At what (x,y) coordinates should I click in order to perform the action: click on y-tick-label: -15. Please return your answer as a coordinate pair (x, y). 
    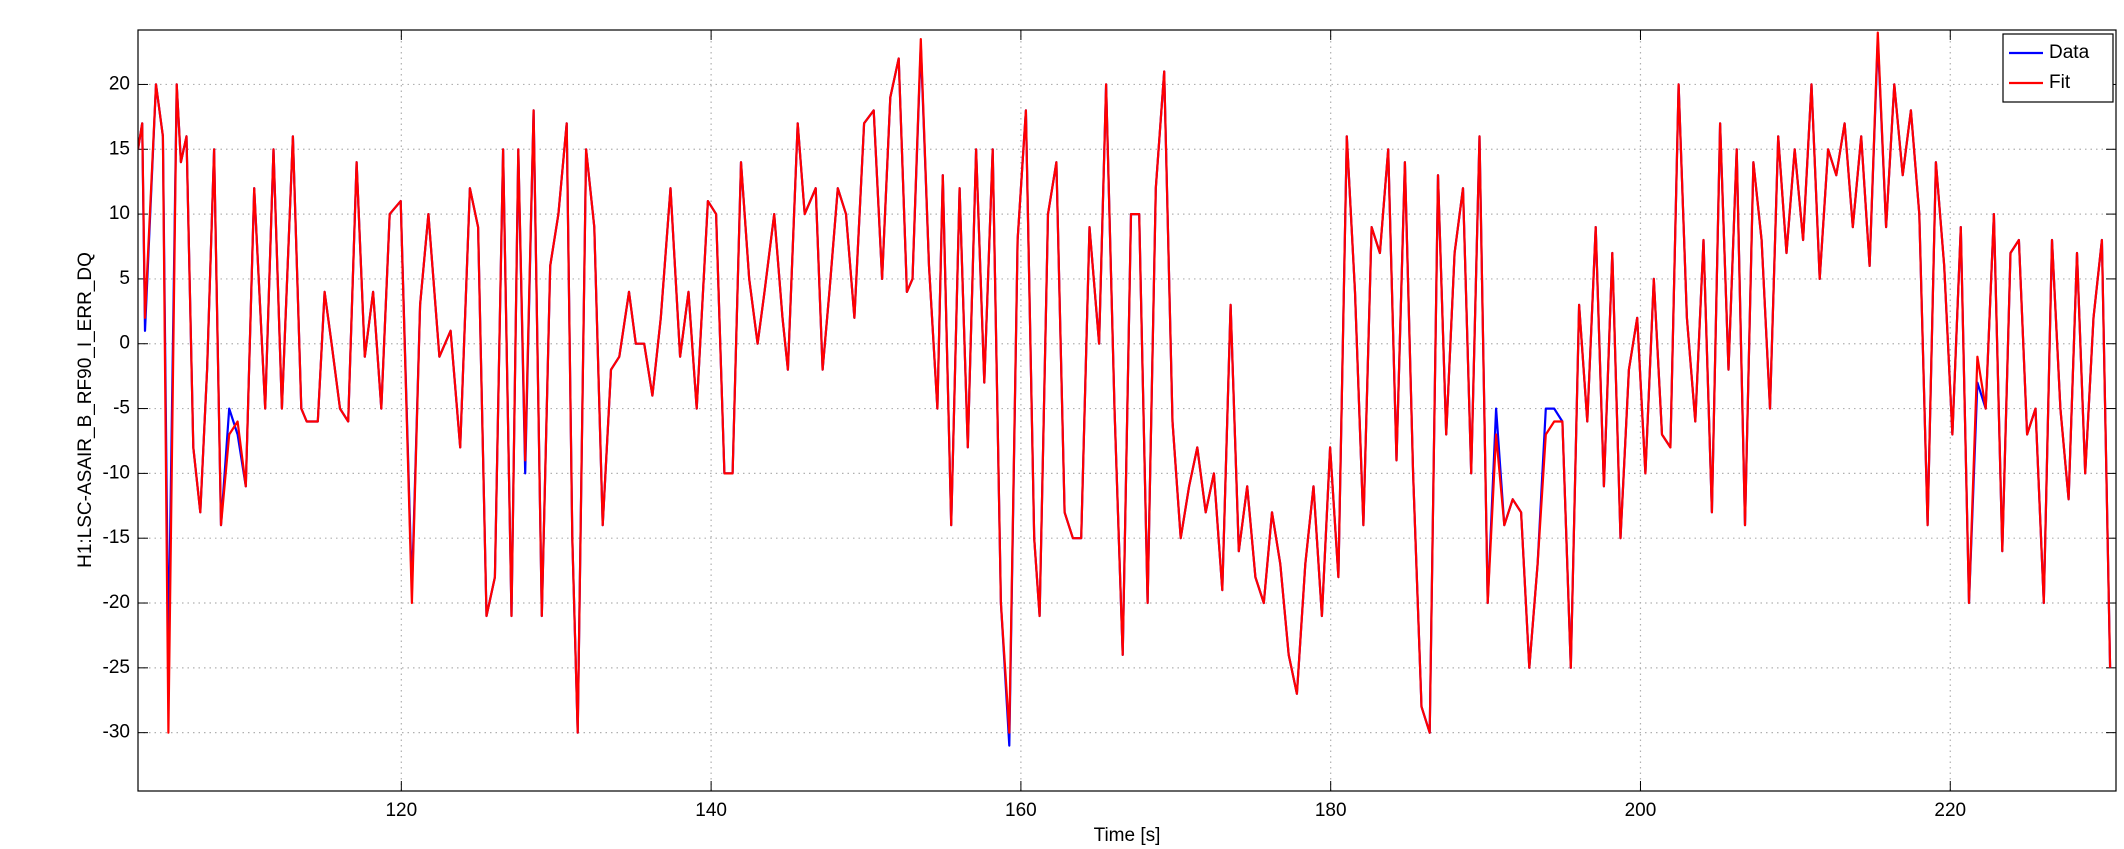
    Looking at the image, I should click on (116, 537).